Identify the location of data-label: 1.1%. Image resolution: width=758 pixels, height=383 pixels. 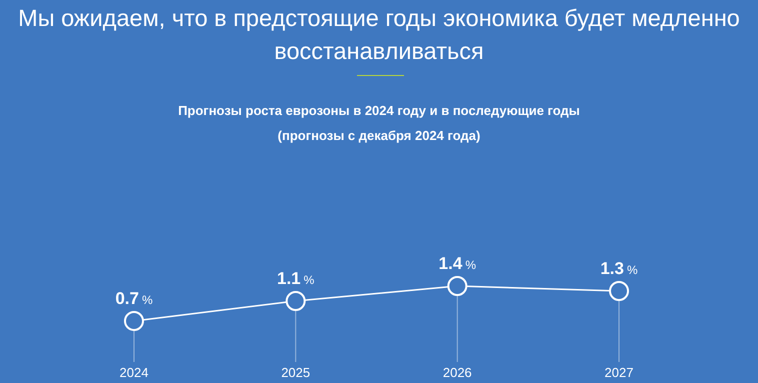
(296, 278).